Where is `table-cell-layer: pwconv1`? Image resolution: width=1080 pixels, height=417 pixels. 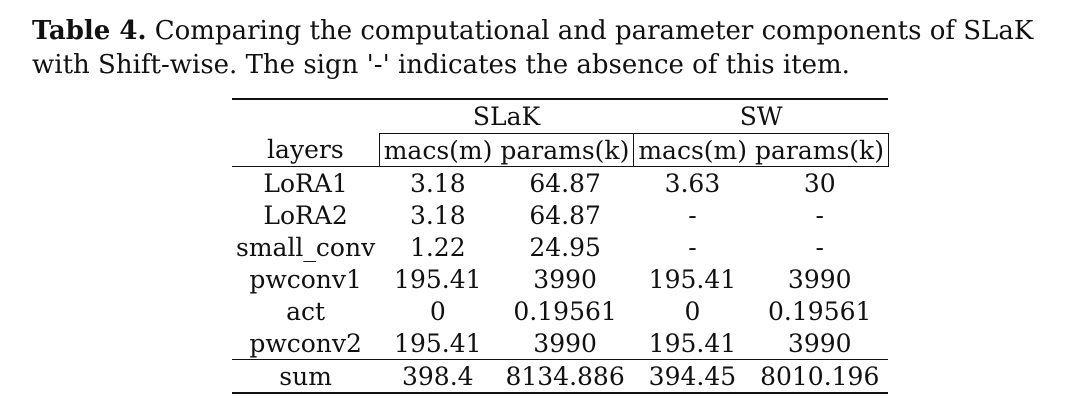 table-cell-layer: pwconv1 is located at coordinates (305, 279).